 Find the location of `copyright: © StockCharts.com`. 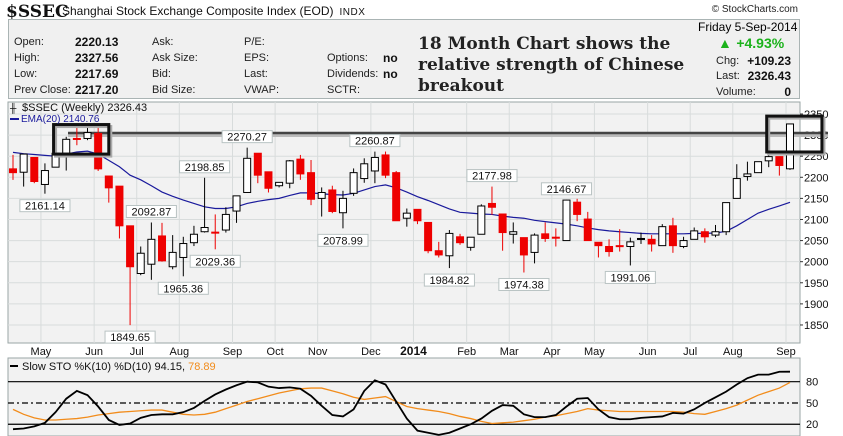

copyright: © StockCharts.com is located at coordinates (754, 9).